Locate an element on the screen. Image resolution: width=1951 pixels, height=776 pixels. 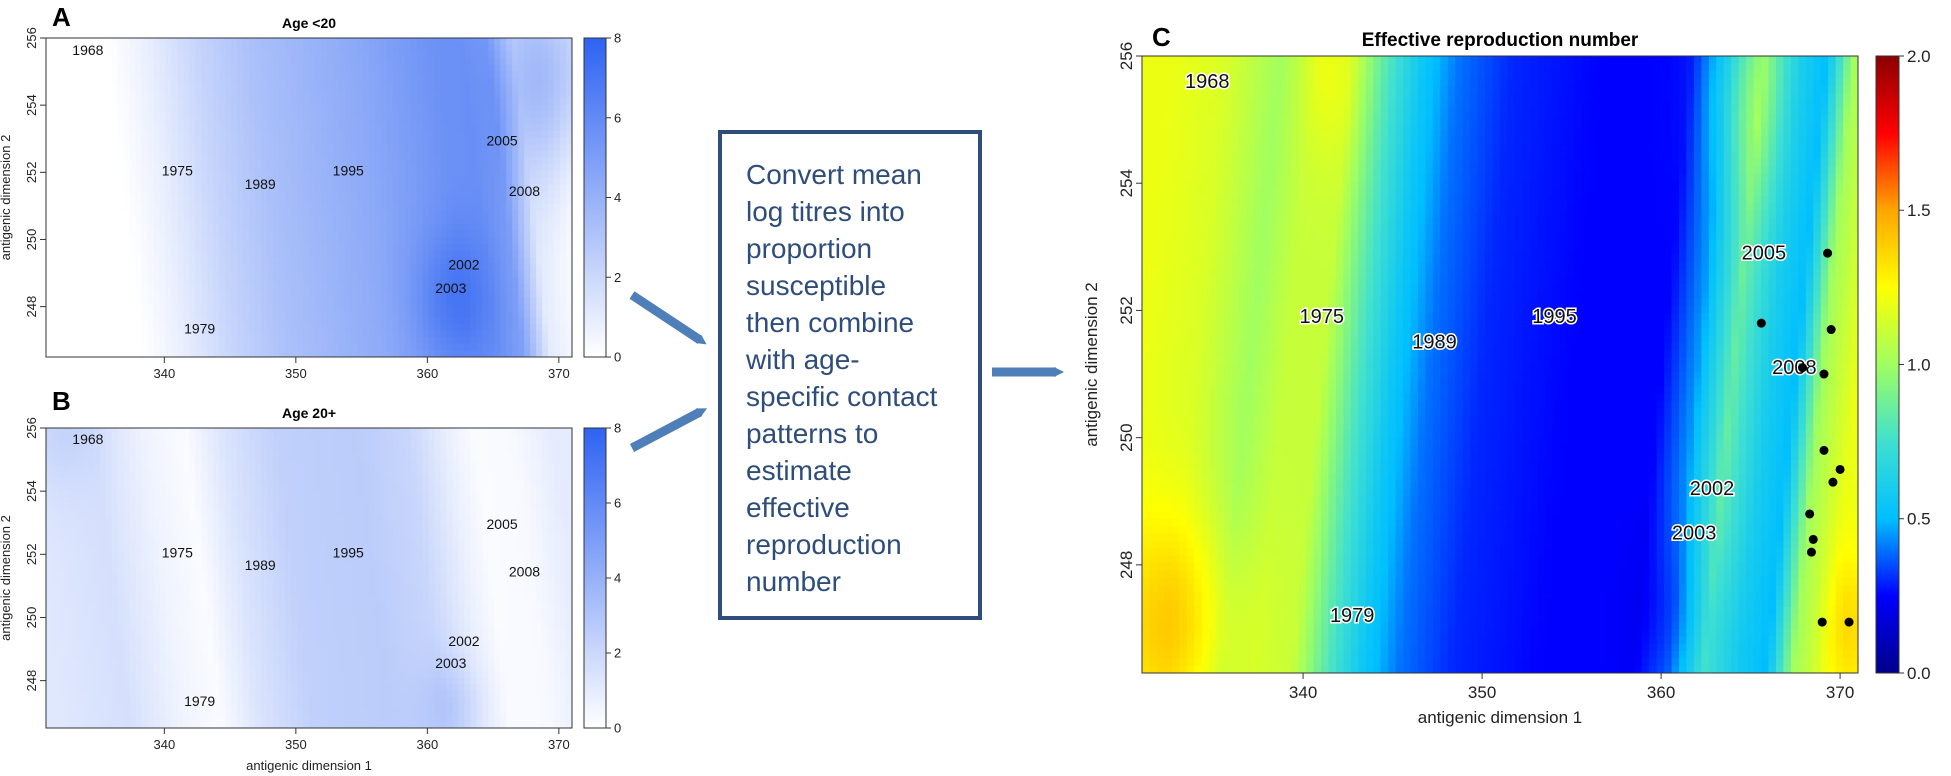
box-line: Convert mean is located at coordinates (834, 174).